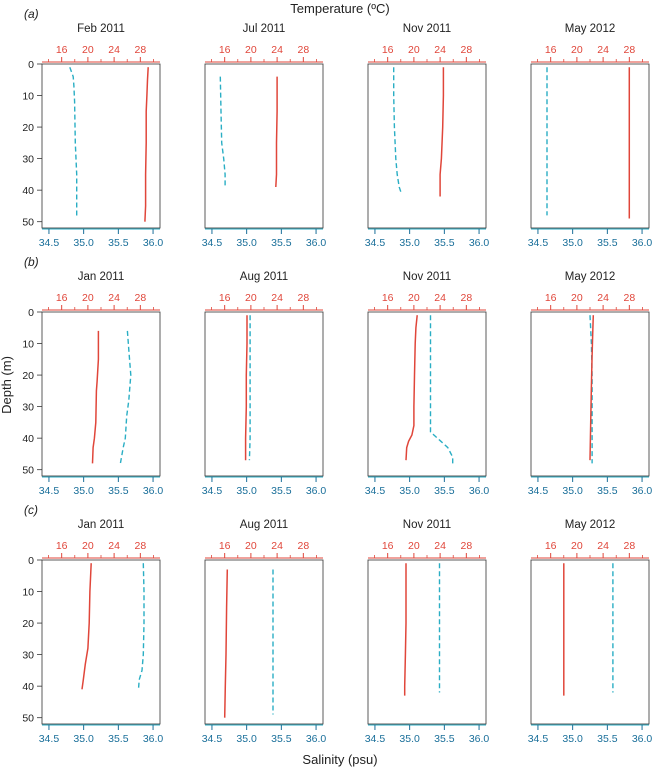 The width and height of the screenshot is (653, 771). What do you see at coordinates (264, 525) in the screenshot?
I see `panel-title: Aug 2011` at bounding box center [264, 525].